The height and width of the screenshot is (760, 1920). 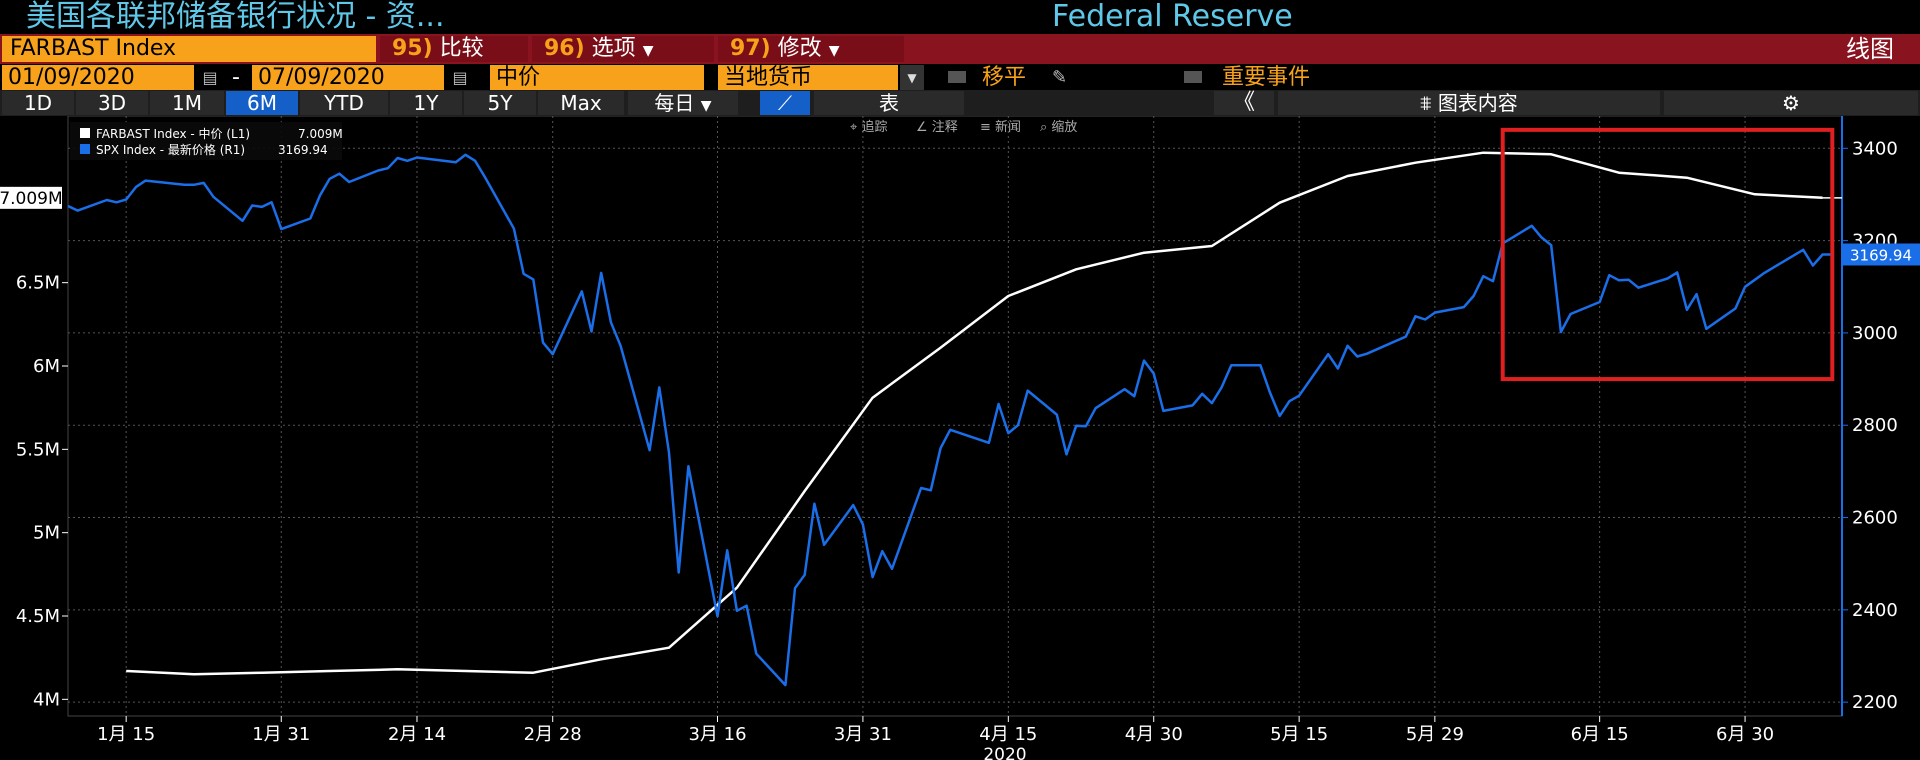 What do you see at coordinates (1299, 734) in the screenshot?
I see `x-tick-label: 5月 15` at bounding box center [1299, 734].